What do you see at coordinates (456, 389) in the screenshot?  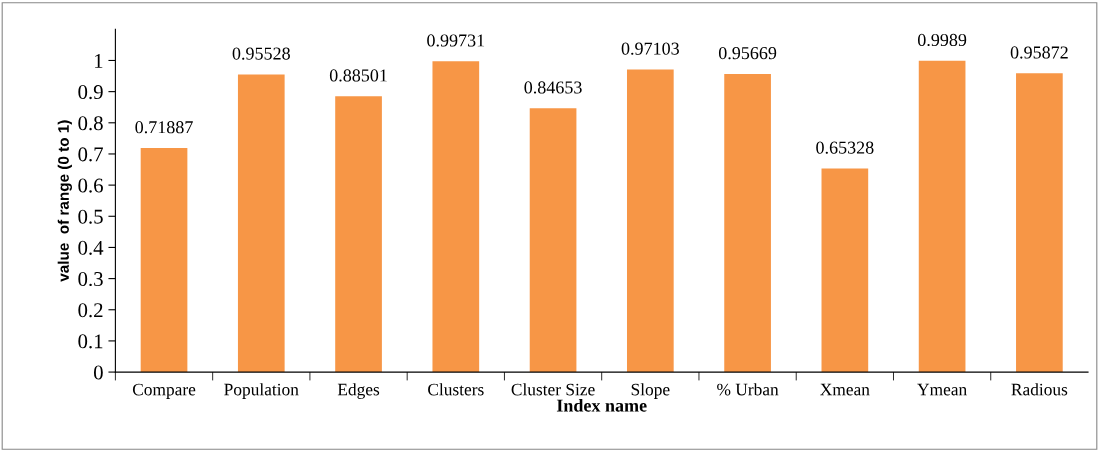 I see `x-tick-label: Clusters` at bounding box center [456, 389].